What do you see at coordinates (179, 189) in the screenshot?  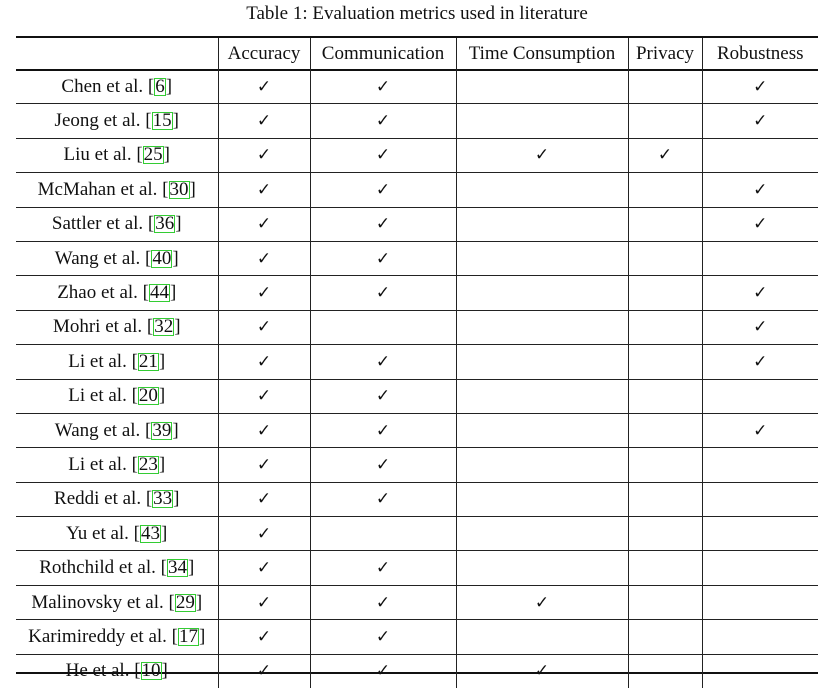 I see `citation-link: 30` at bounding box center [179, 189].